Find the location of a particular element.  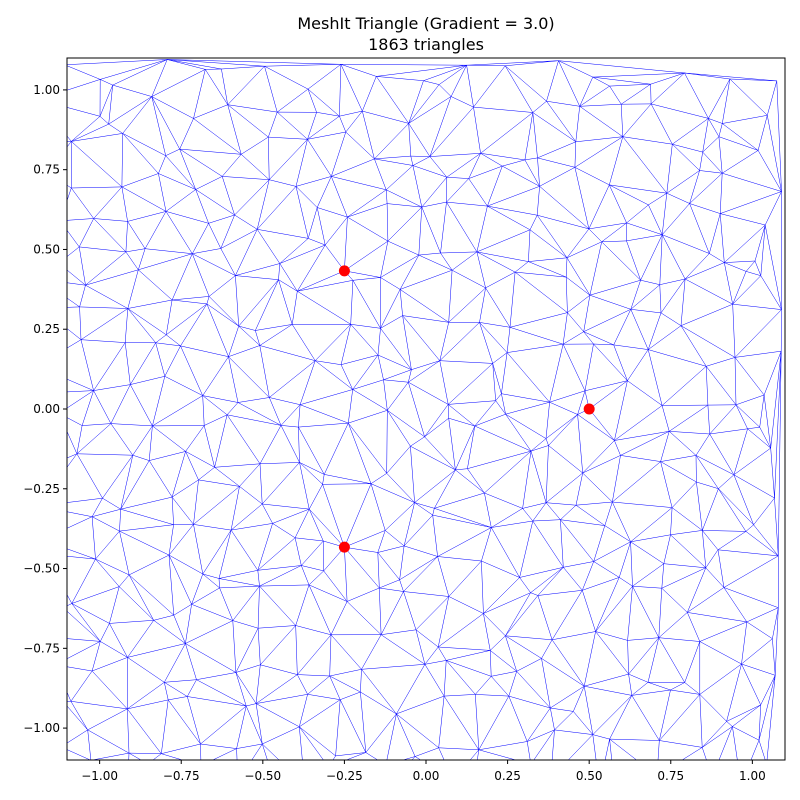

y-tick-label: −0.25 is located at coordinates (41, 489).